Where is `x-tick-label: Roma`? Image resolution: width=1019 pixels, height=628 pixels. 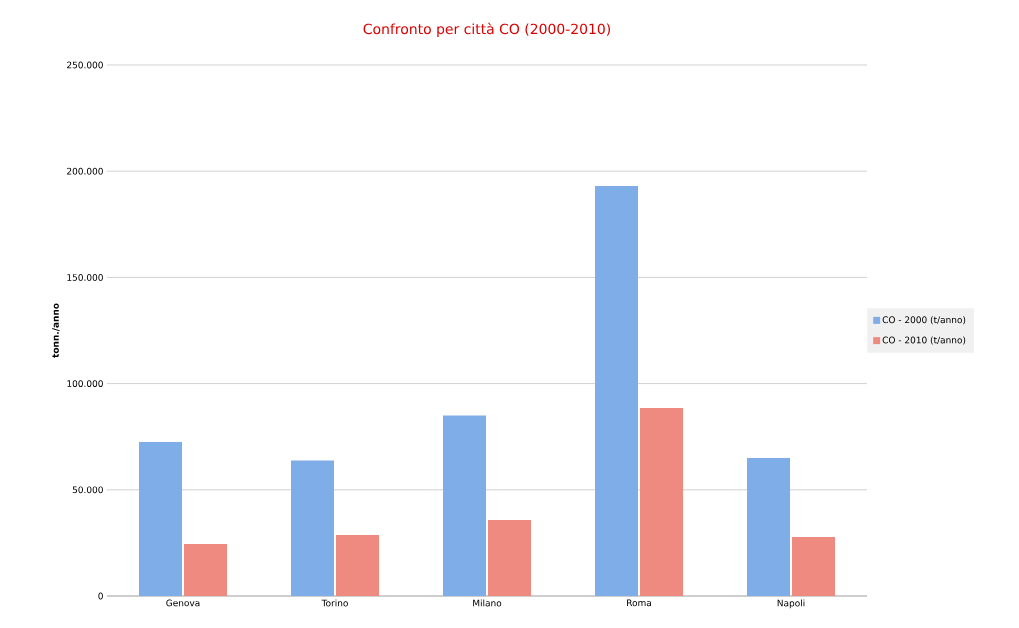 x-tick-label: Roma is located at coordinates (639, 603).